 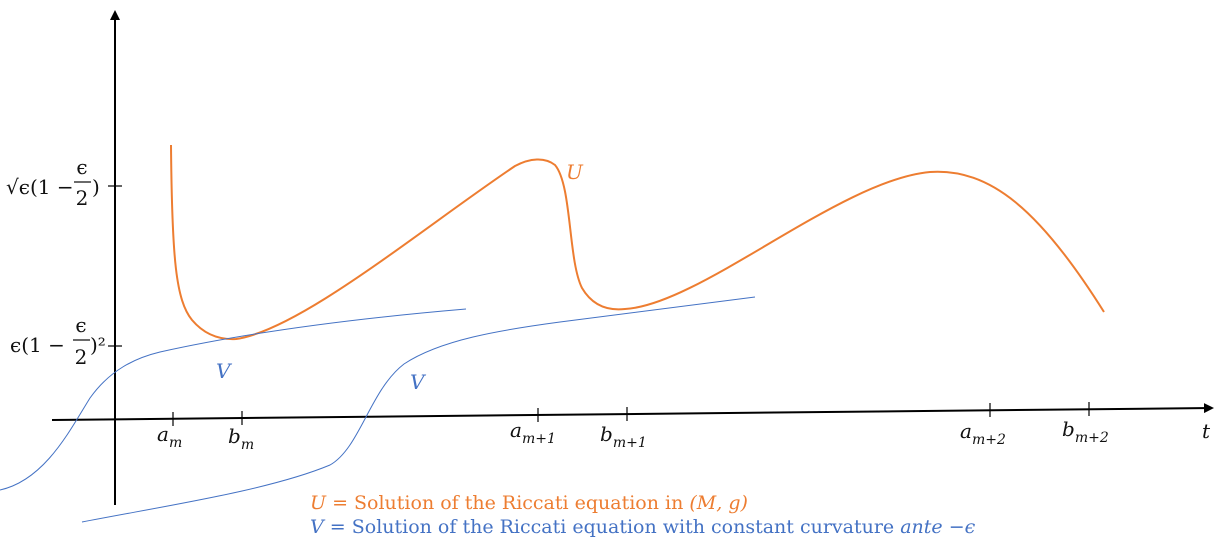 I want to click on v-curve-label-2: V, so click(x=418, y=382).